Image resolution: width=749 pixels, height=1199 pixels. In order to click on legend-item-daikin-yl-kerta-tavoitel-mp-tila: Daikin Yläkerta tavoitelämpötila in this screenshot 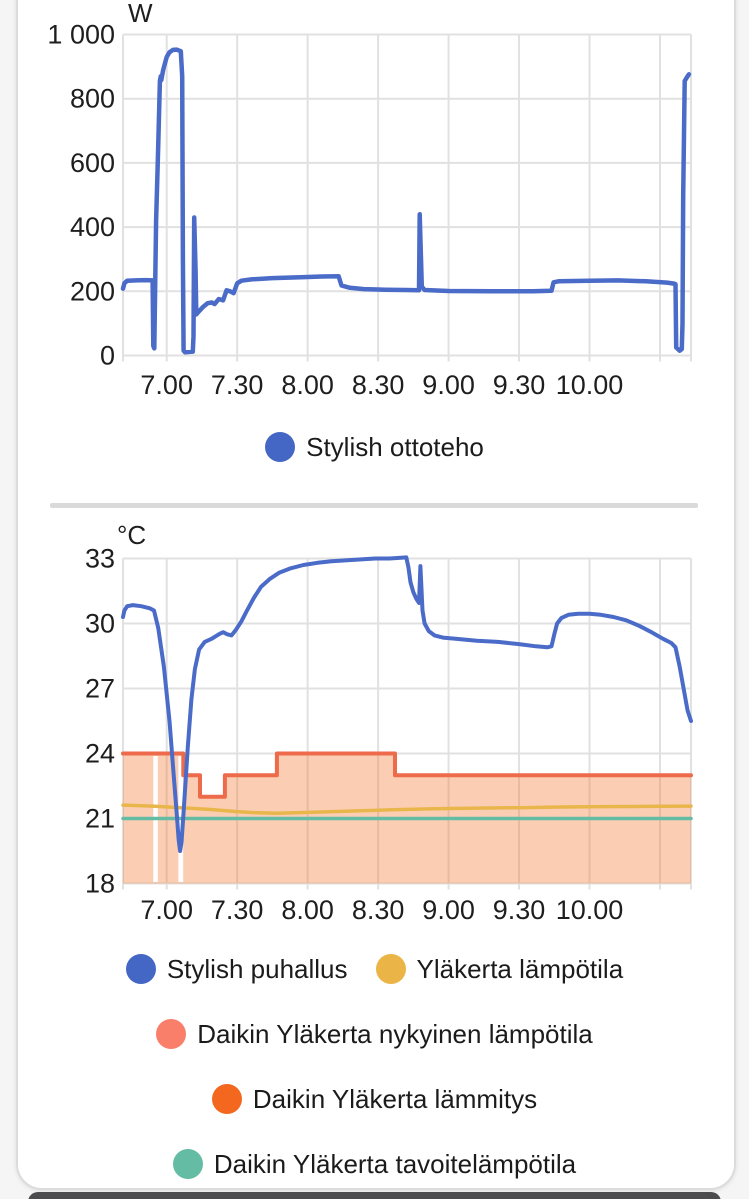, I will do `click(374, 1164)`.